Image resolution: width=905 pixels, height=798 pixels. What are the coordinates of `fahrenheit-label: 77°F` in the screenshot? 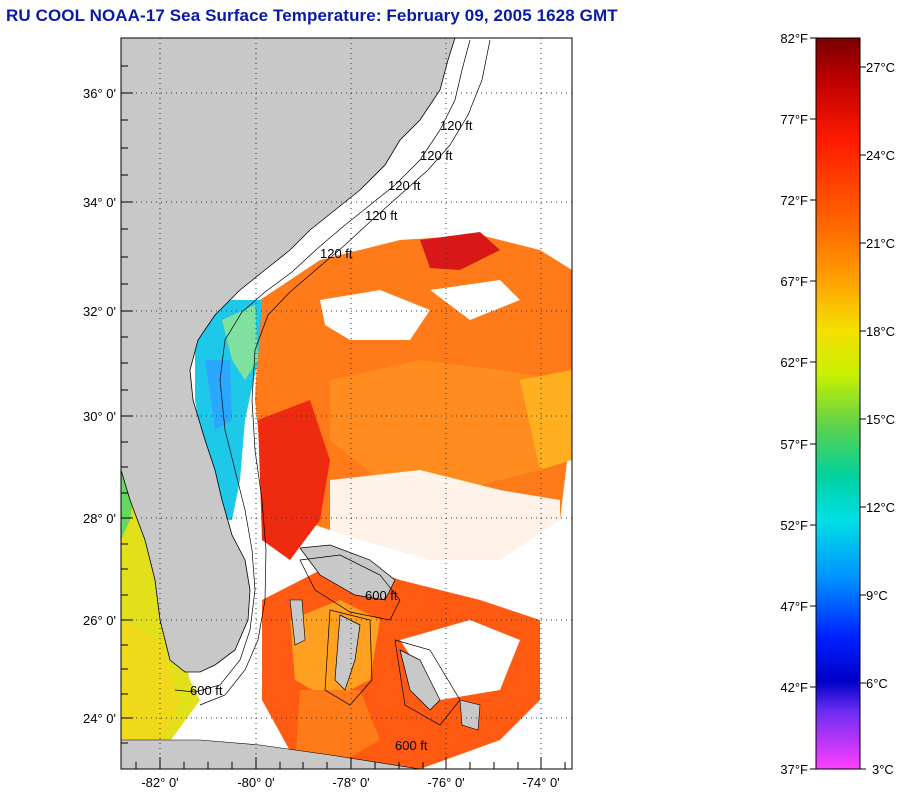 It's located at (794, 119).